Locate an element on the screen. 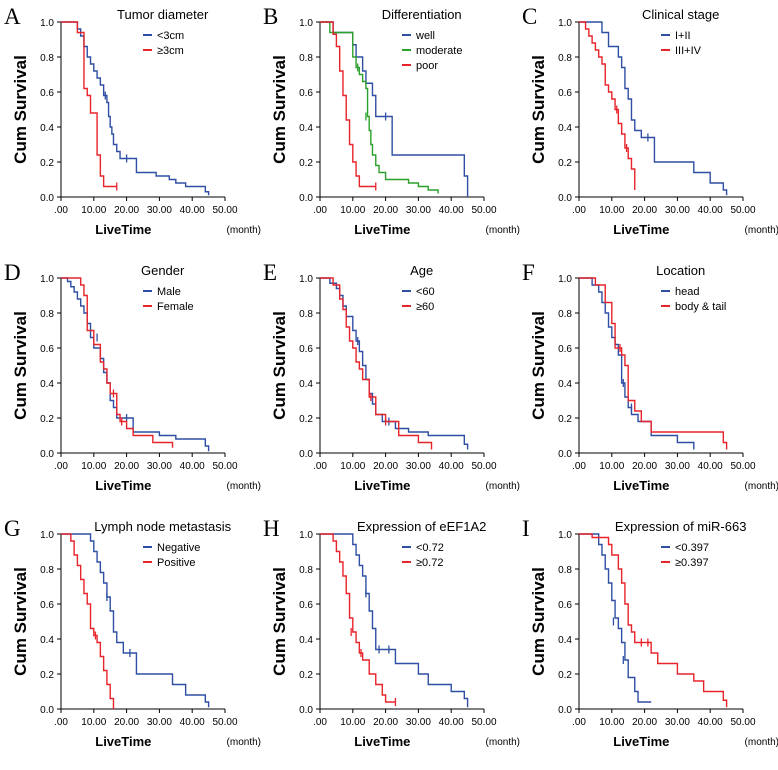 The width and height of the screenshot is (778, 770). panel-letter: D is located at coordinates (12, 272).